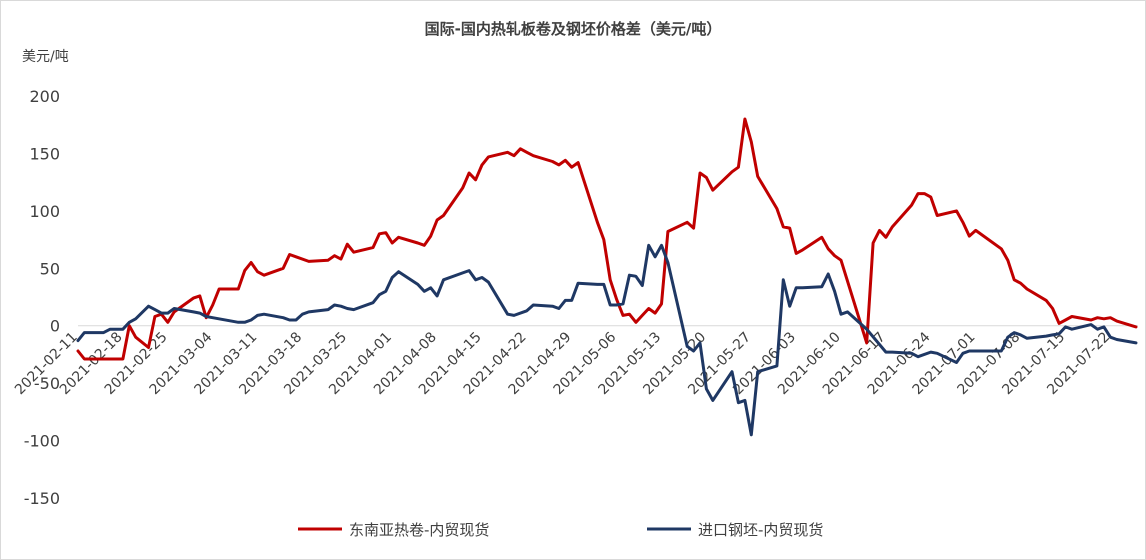 This screenshot has height=560, width=1146. I want to click on y-tick-label: 50, so click(50, 268).